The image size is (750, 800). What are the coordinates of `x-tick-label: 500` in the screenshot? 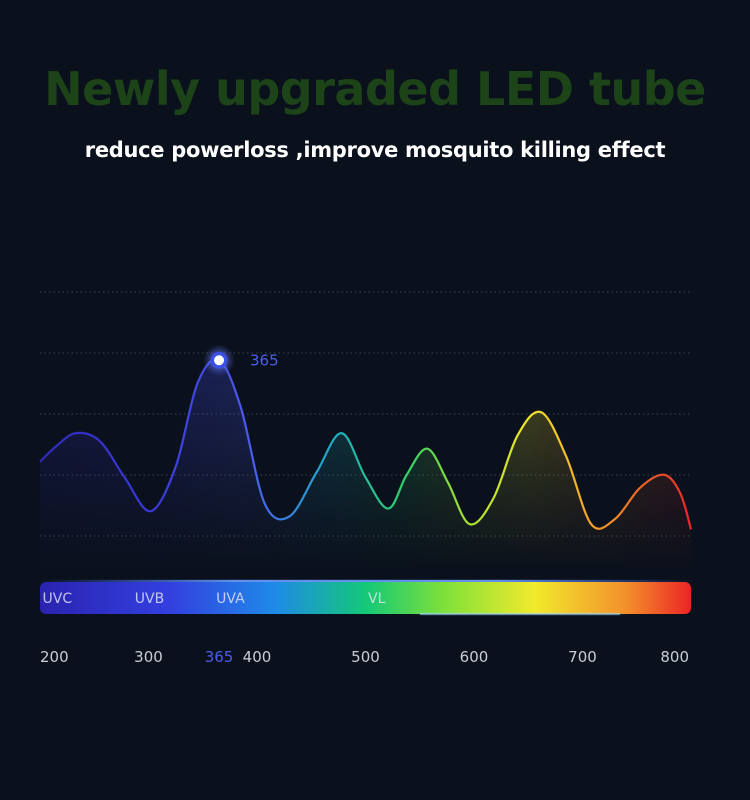 It's located at (365, 657).